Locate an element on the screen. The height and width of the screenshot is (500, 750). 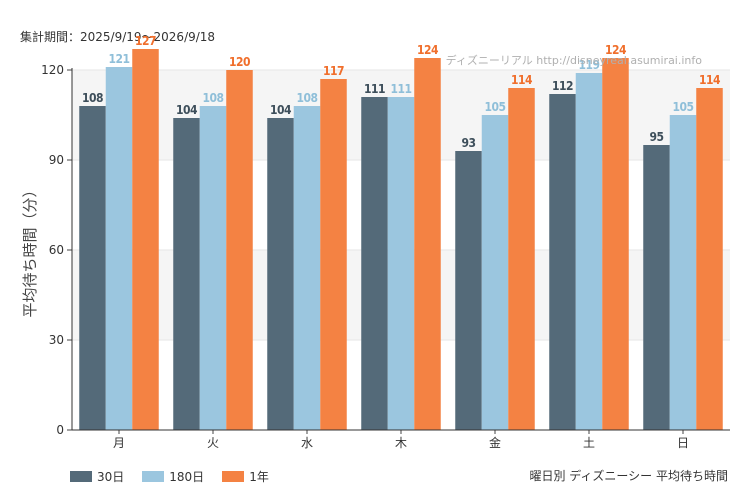
watermark: ディズニーリアル http://disneyreal.asumirai.info is located at coordinates (573, 60).